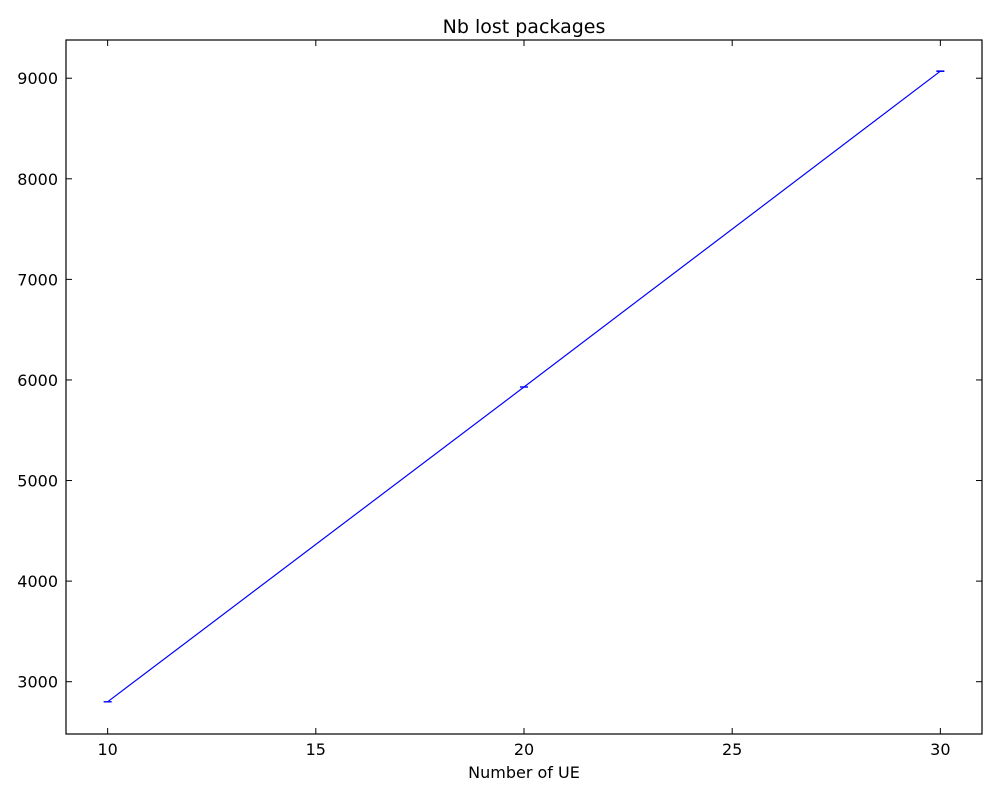 The height and width of the screenshot is (800, 1000). Describe the element at coordinates (37, 682) in the screenshot. I see `y-tick-label: 3000` at that location.